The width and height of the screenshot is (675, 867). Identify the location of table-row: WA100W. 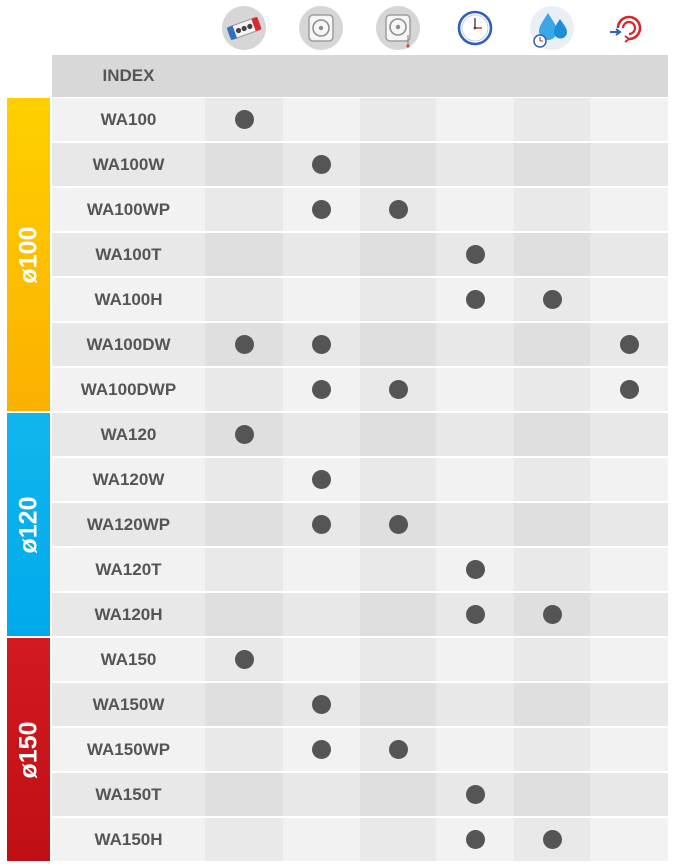
(360, 164).